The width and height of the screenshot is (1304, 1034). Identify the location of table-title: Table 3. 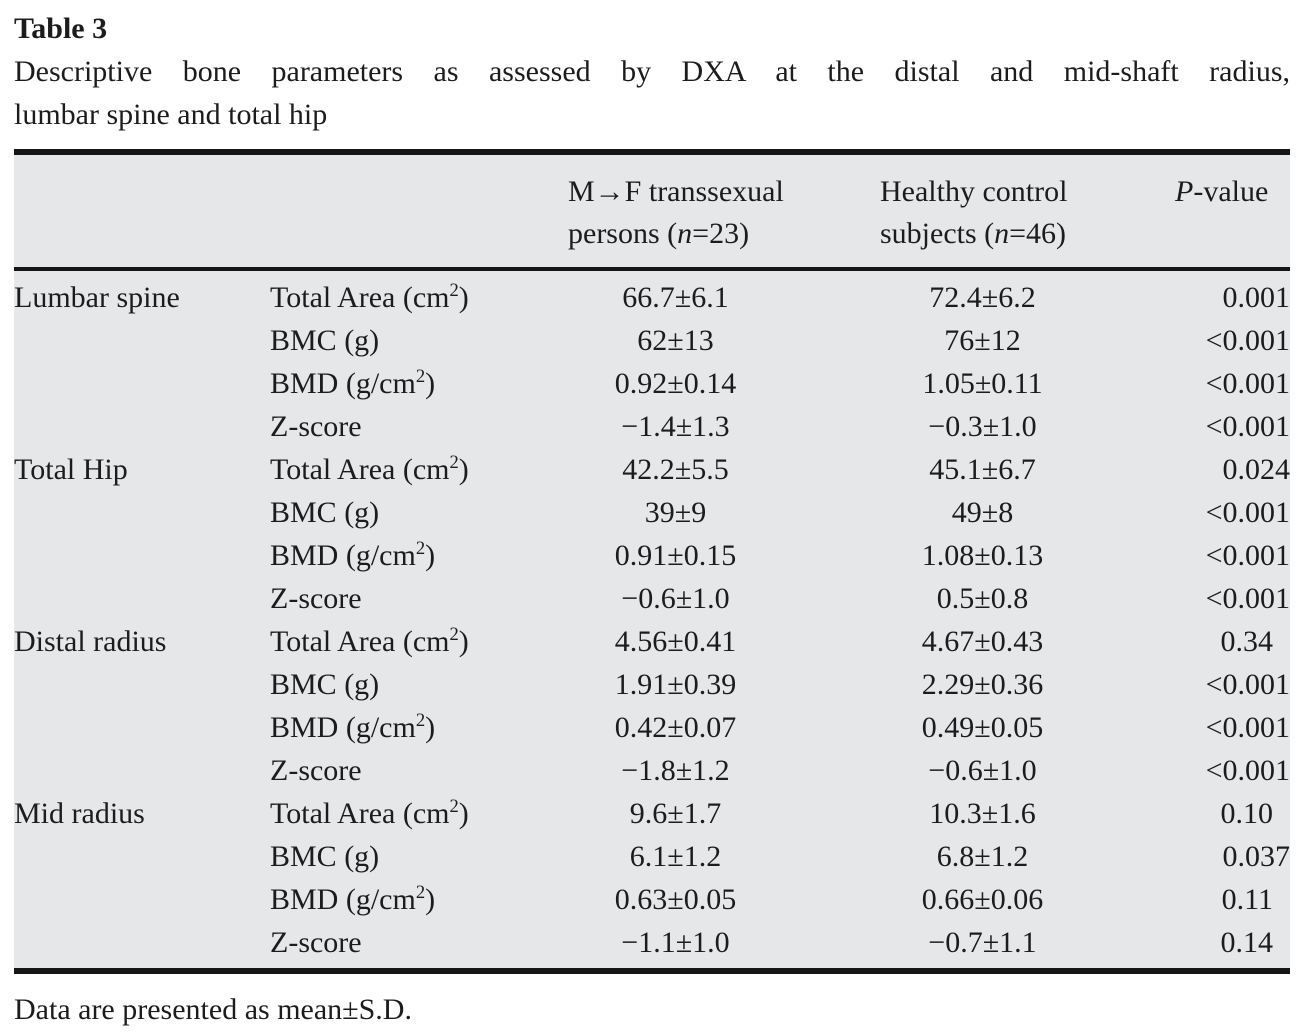
(61, 28).